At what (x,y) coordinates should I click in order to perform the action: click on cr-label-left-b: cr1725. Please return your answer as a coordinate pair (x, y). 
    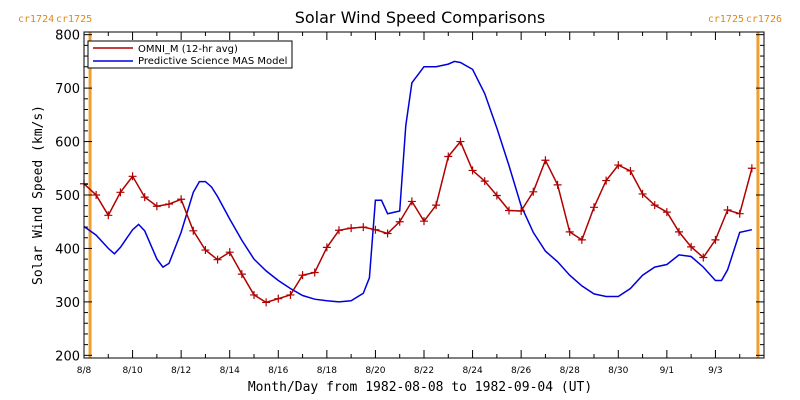
    Looking at the image, I should click on (74, 19).